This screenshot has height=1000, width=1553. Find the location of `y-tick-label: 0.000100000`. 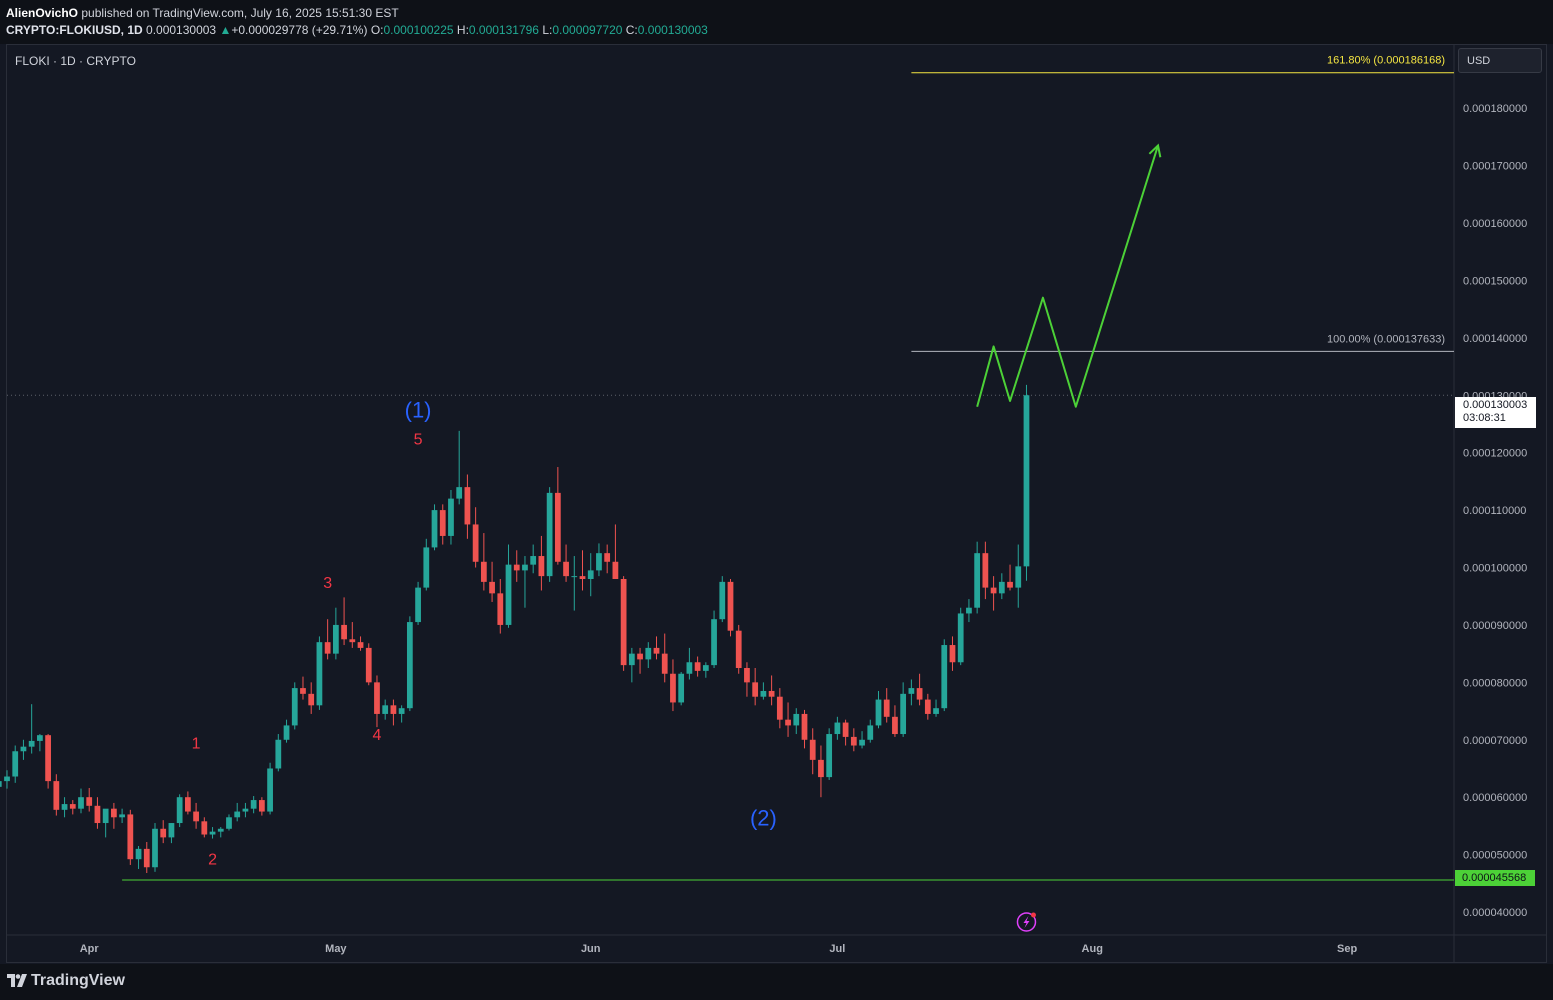

y-tick-label: 0.000100000 is located at coordinates (1495, 569).